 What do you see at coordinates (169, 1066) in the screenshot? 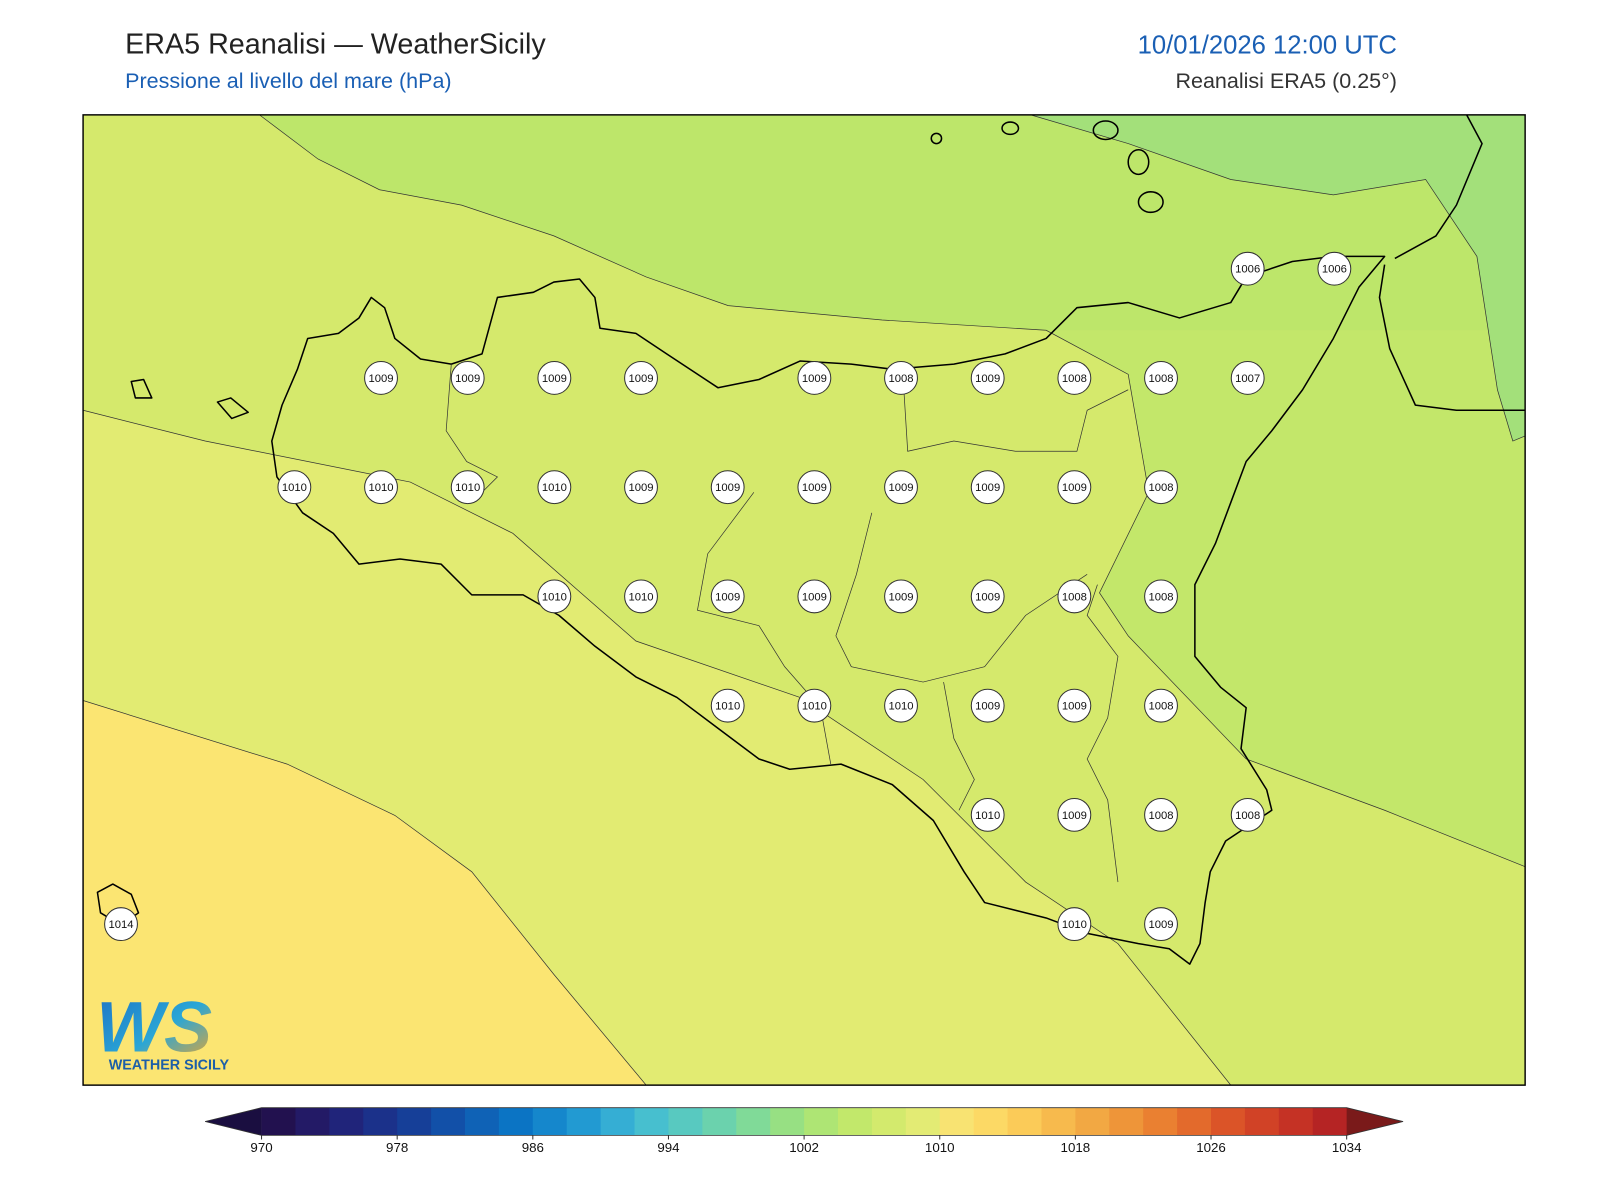
I see `logo-name: WEATHER SICILY` at bounding box center [169, 1066].